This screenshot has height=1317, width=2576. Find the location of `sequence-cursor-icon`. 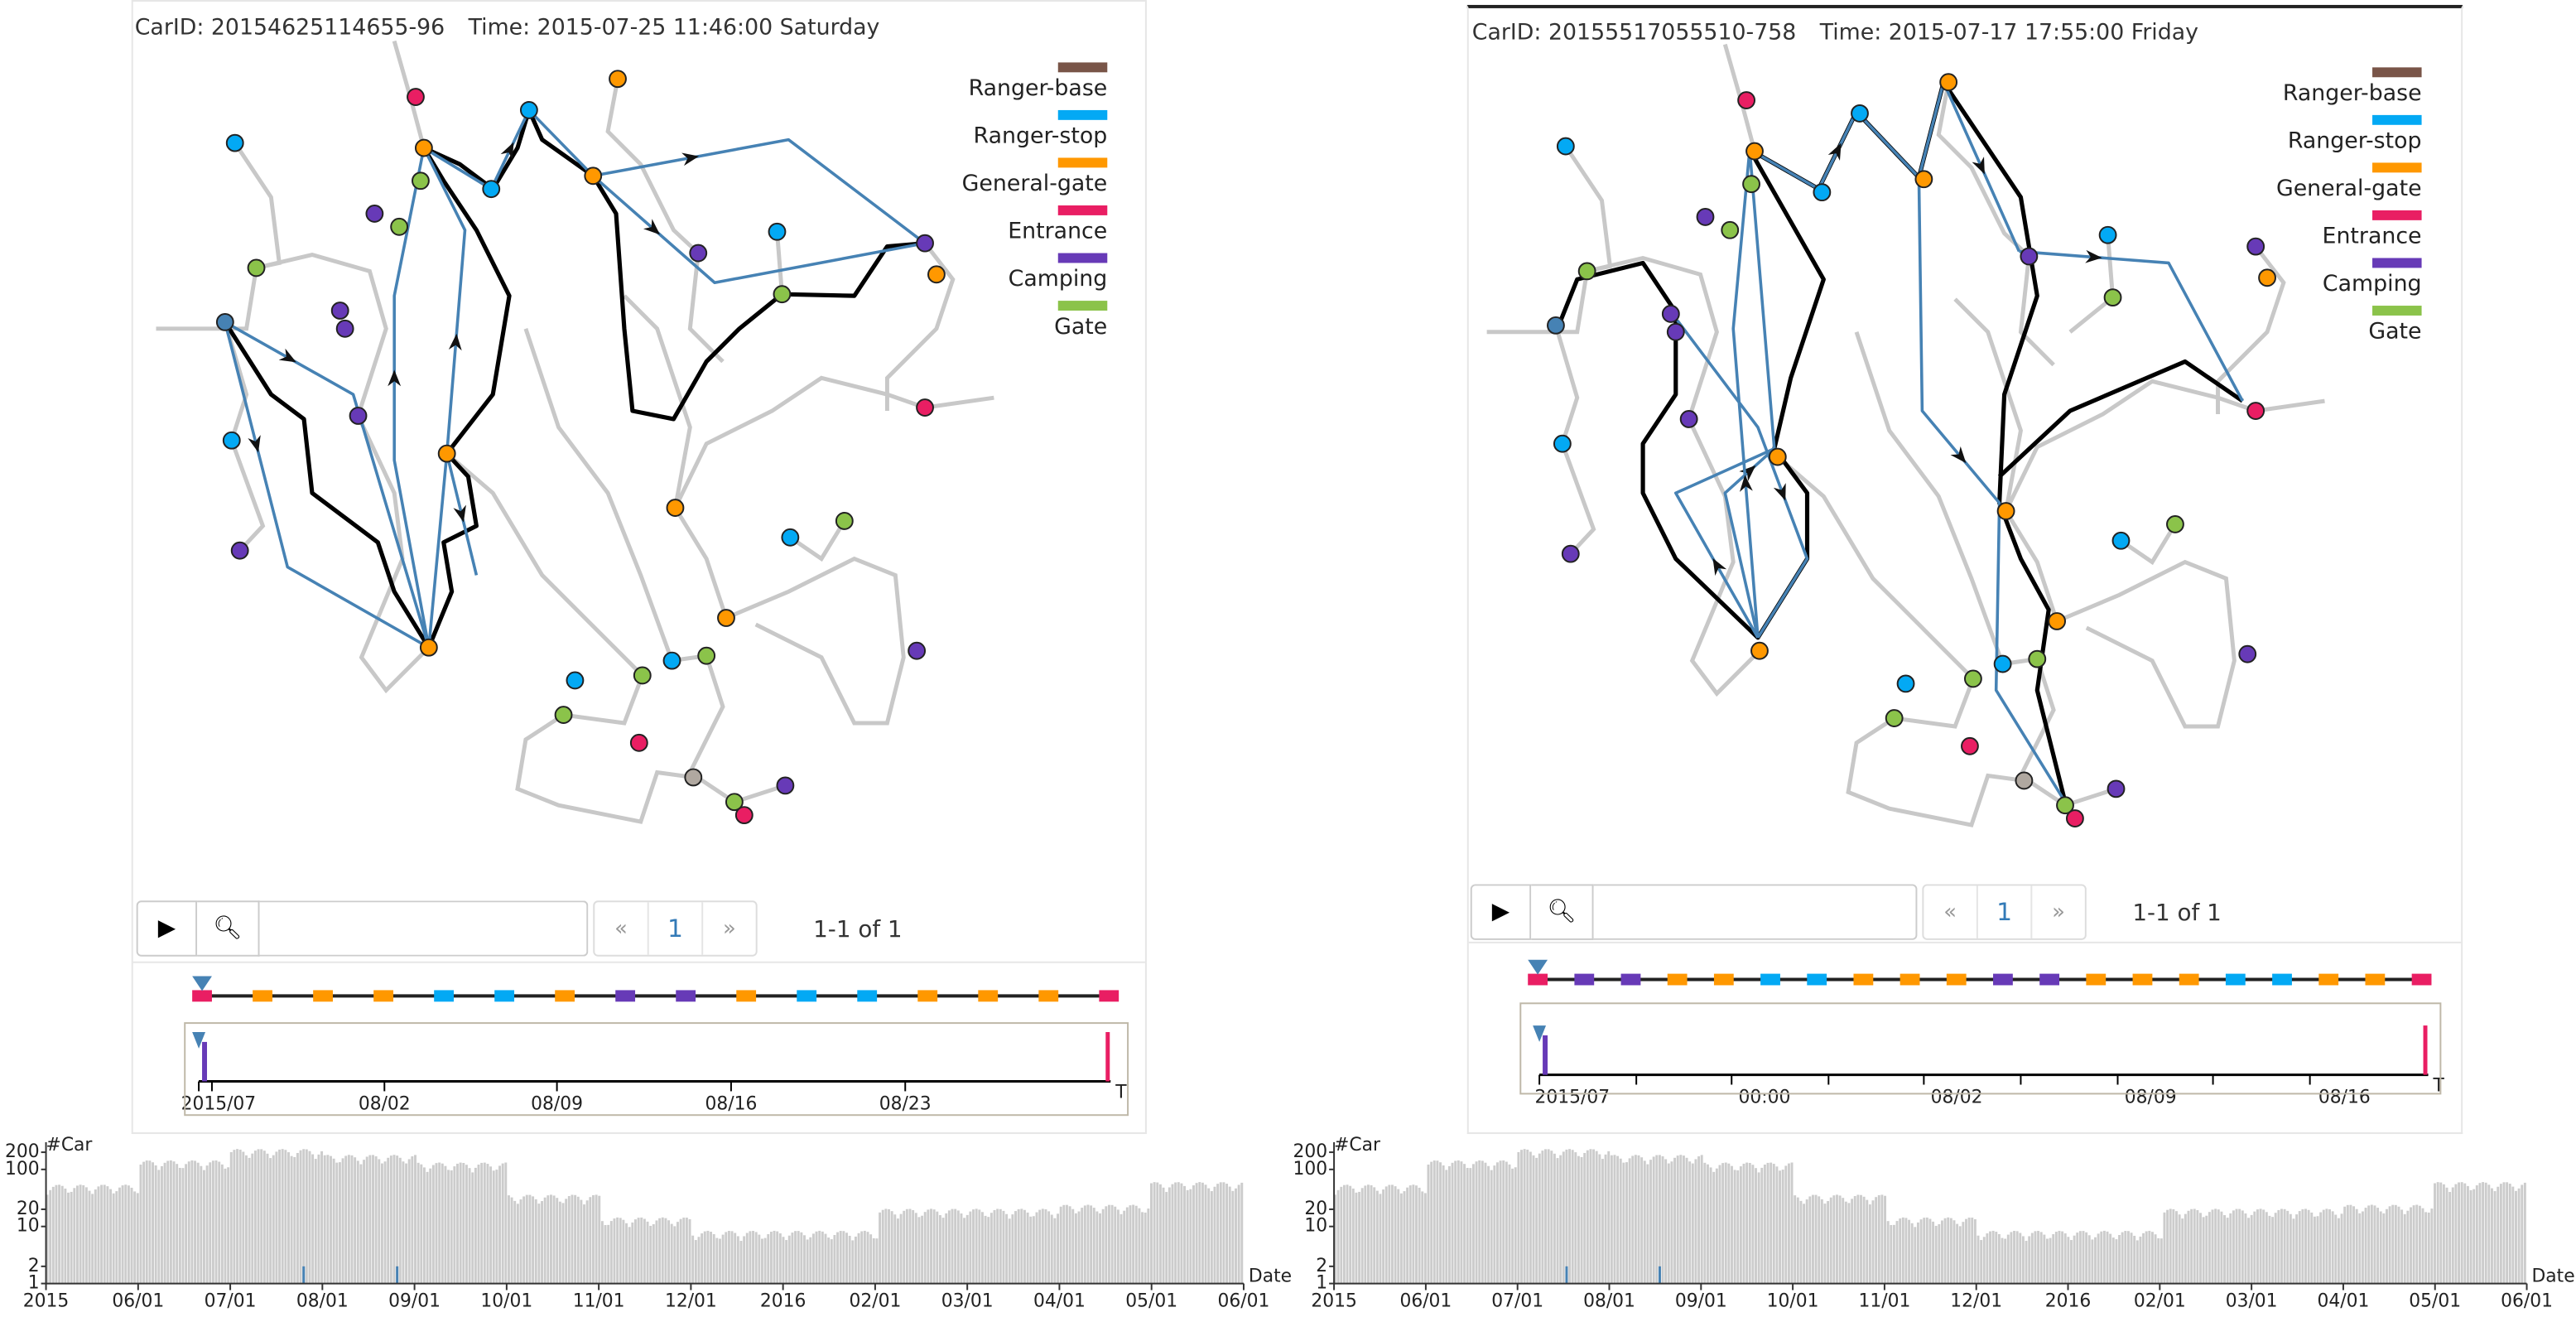

sequence-cursor-icon is located at coordinates (202, 983).